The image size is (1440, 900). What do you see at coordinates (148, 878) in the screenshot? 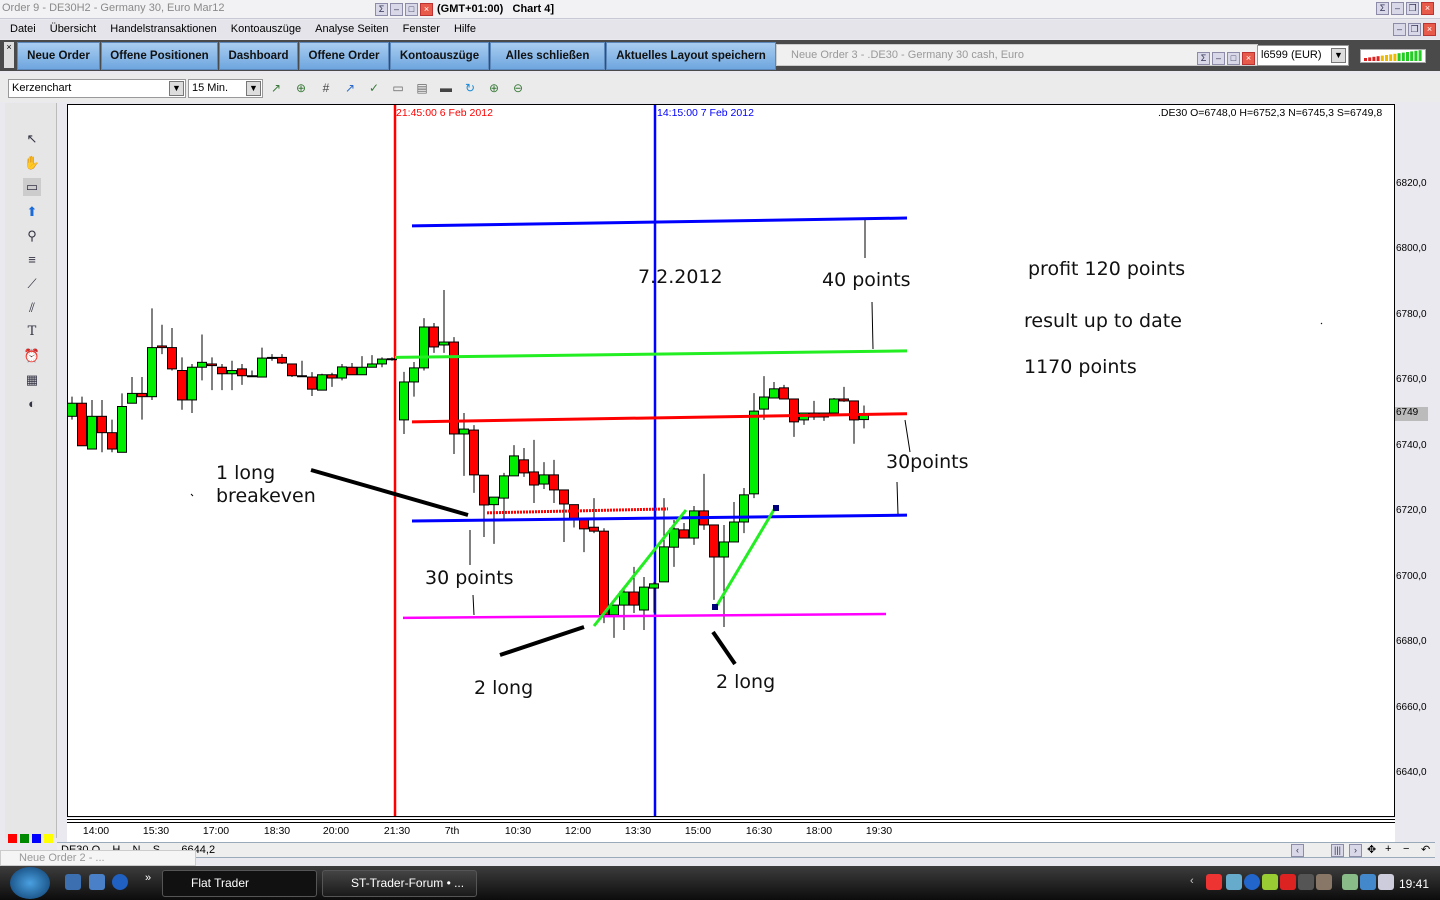
I see `more-icon: »` at bounding box center [148, 878].